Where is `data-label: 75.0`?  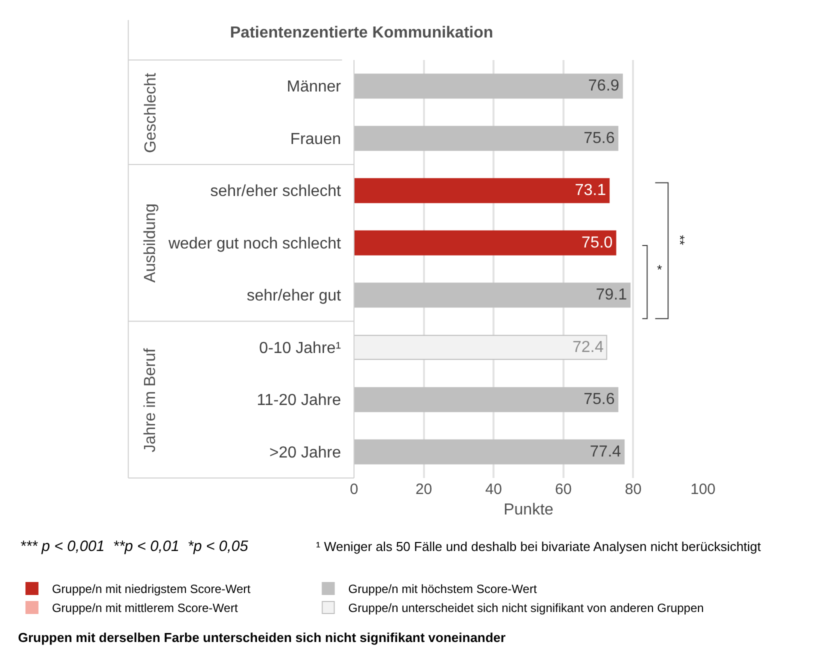 data-label: 75.0 is located at coordinates (597, 243).